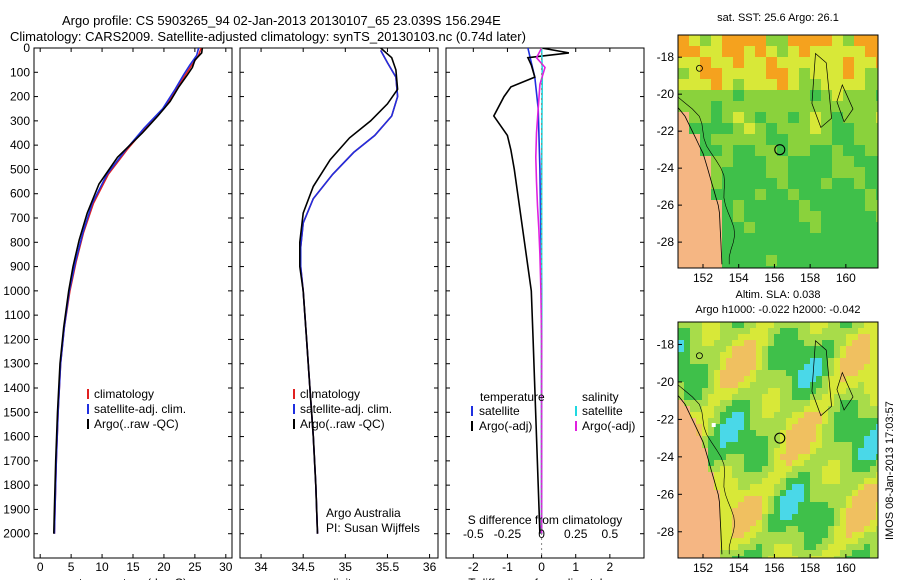  What do you see at coordinates (71, 567) in the screenshot?
I see `x-tick-label: 5` at bounding box center [71, 567].